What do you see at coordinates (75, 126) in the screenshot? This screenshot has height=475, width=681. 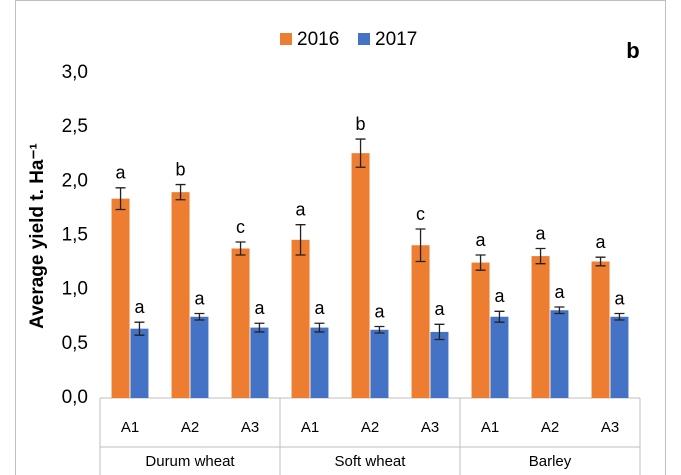 I see `y-tick-label: 2,5` at bounding box center [75, 126].